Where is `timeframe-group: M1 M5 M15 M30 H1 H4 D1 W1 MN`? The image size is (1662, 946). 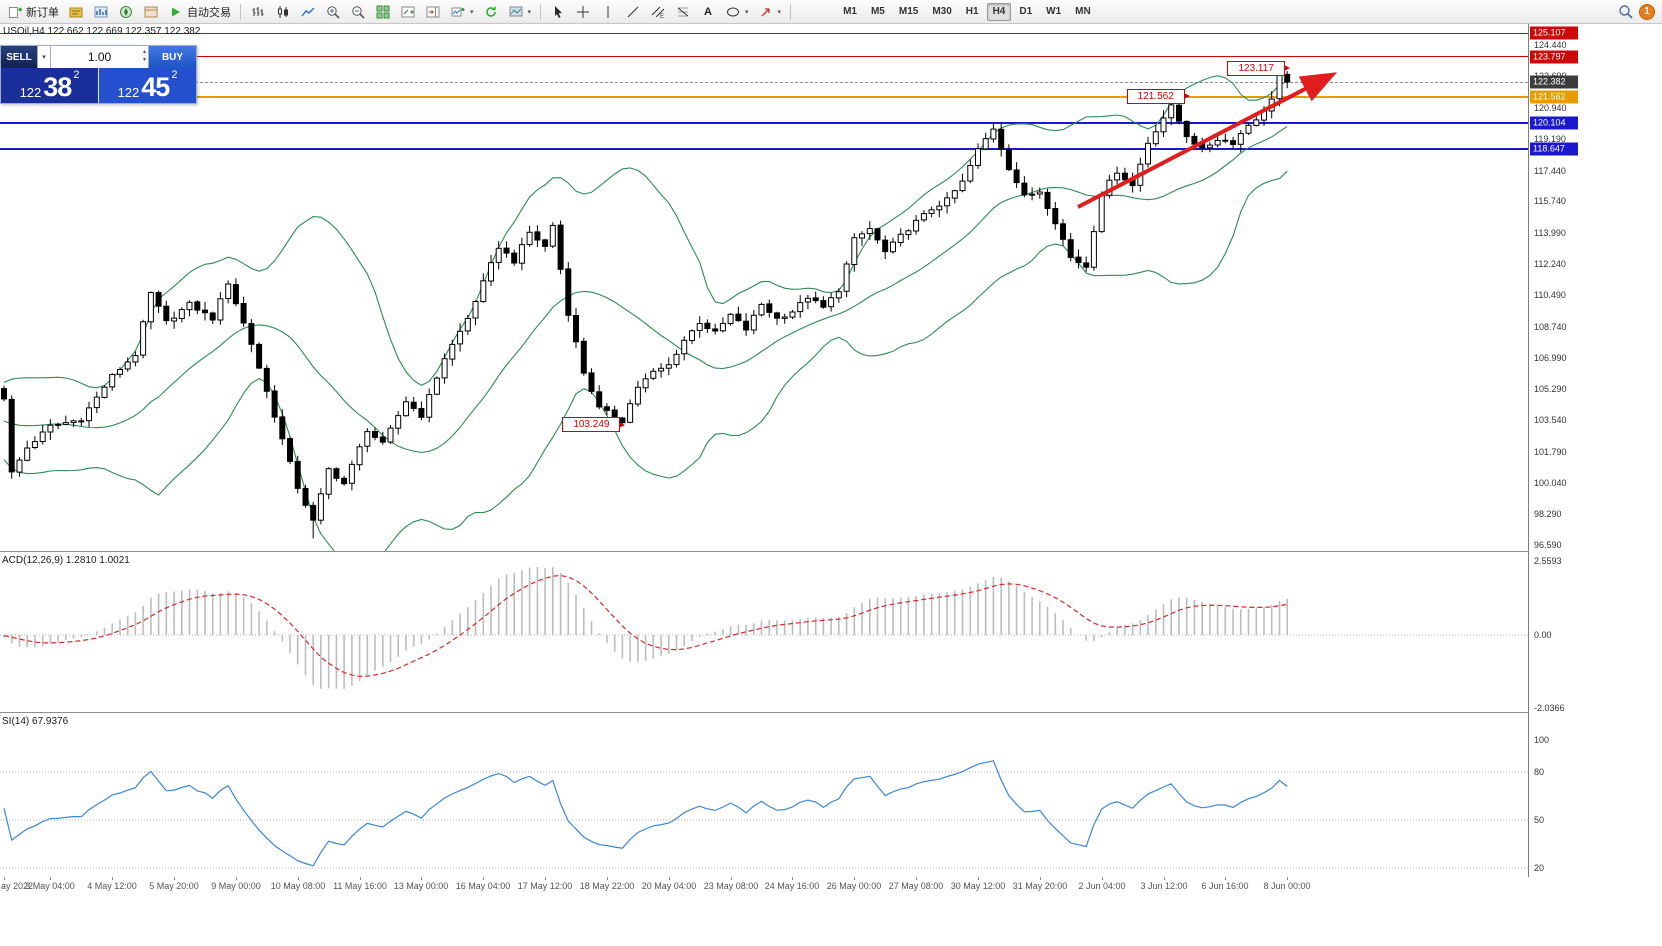
timeframe-group: M1 M5 M15 M30 H1 H4 D1 W1 MN is located at coordinates (967, 11).